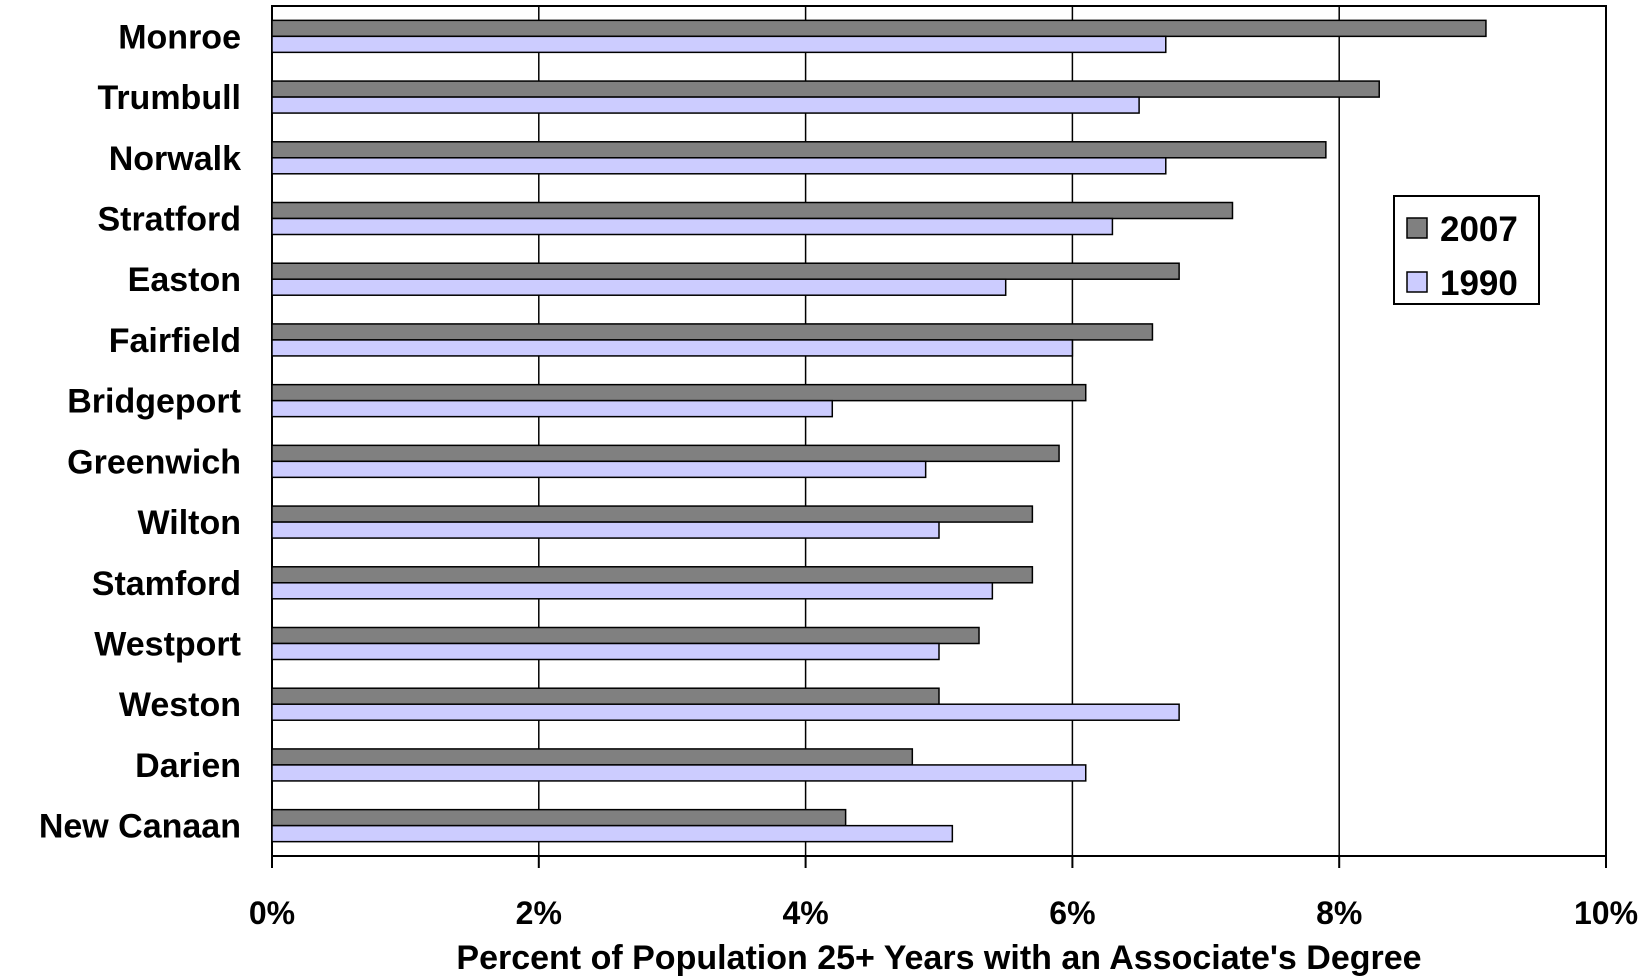 This screenshot has width=1652, height=979. What do you see at coordinates (1606, 913) in the screenshot?
I see `x-tick-label: 10%` at bounding box center [1606, 913].